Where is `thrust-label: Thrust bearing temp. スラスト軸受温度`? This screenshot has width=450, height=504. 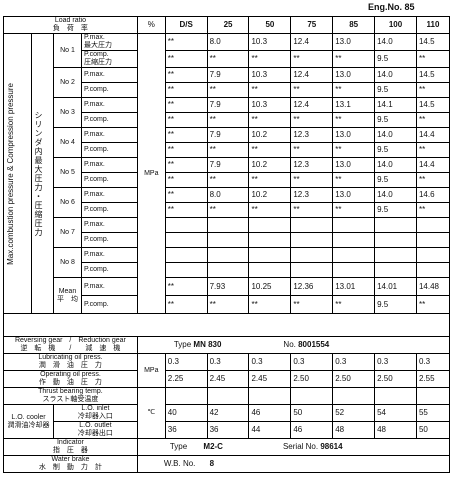 thrust-label: Thrust bearing temp. スラスト軸受温度 is located at coordinates (70, 396).